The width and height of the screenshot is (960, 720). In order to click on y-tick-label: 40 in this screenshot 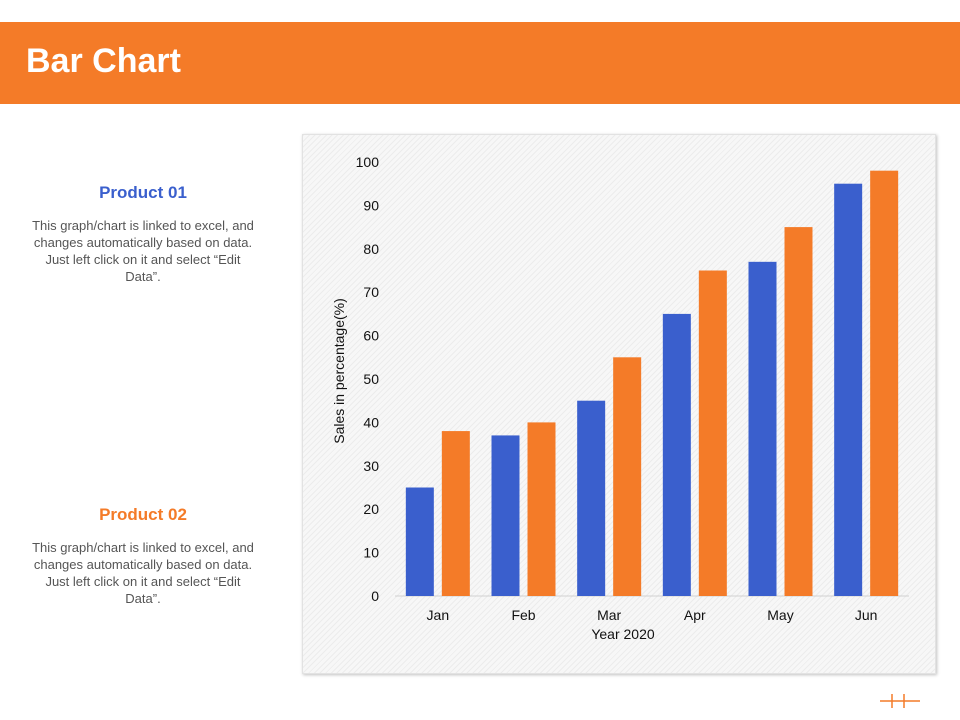, I will do `click(371, 422)`.